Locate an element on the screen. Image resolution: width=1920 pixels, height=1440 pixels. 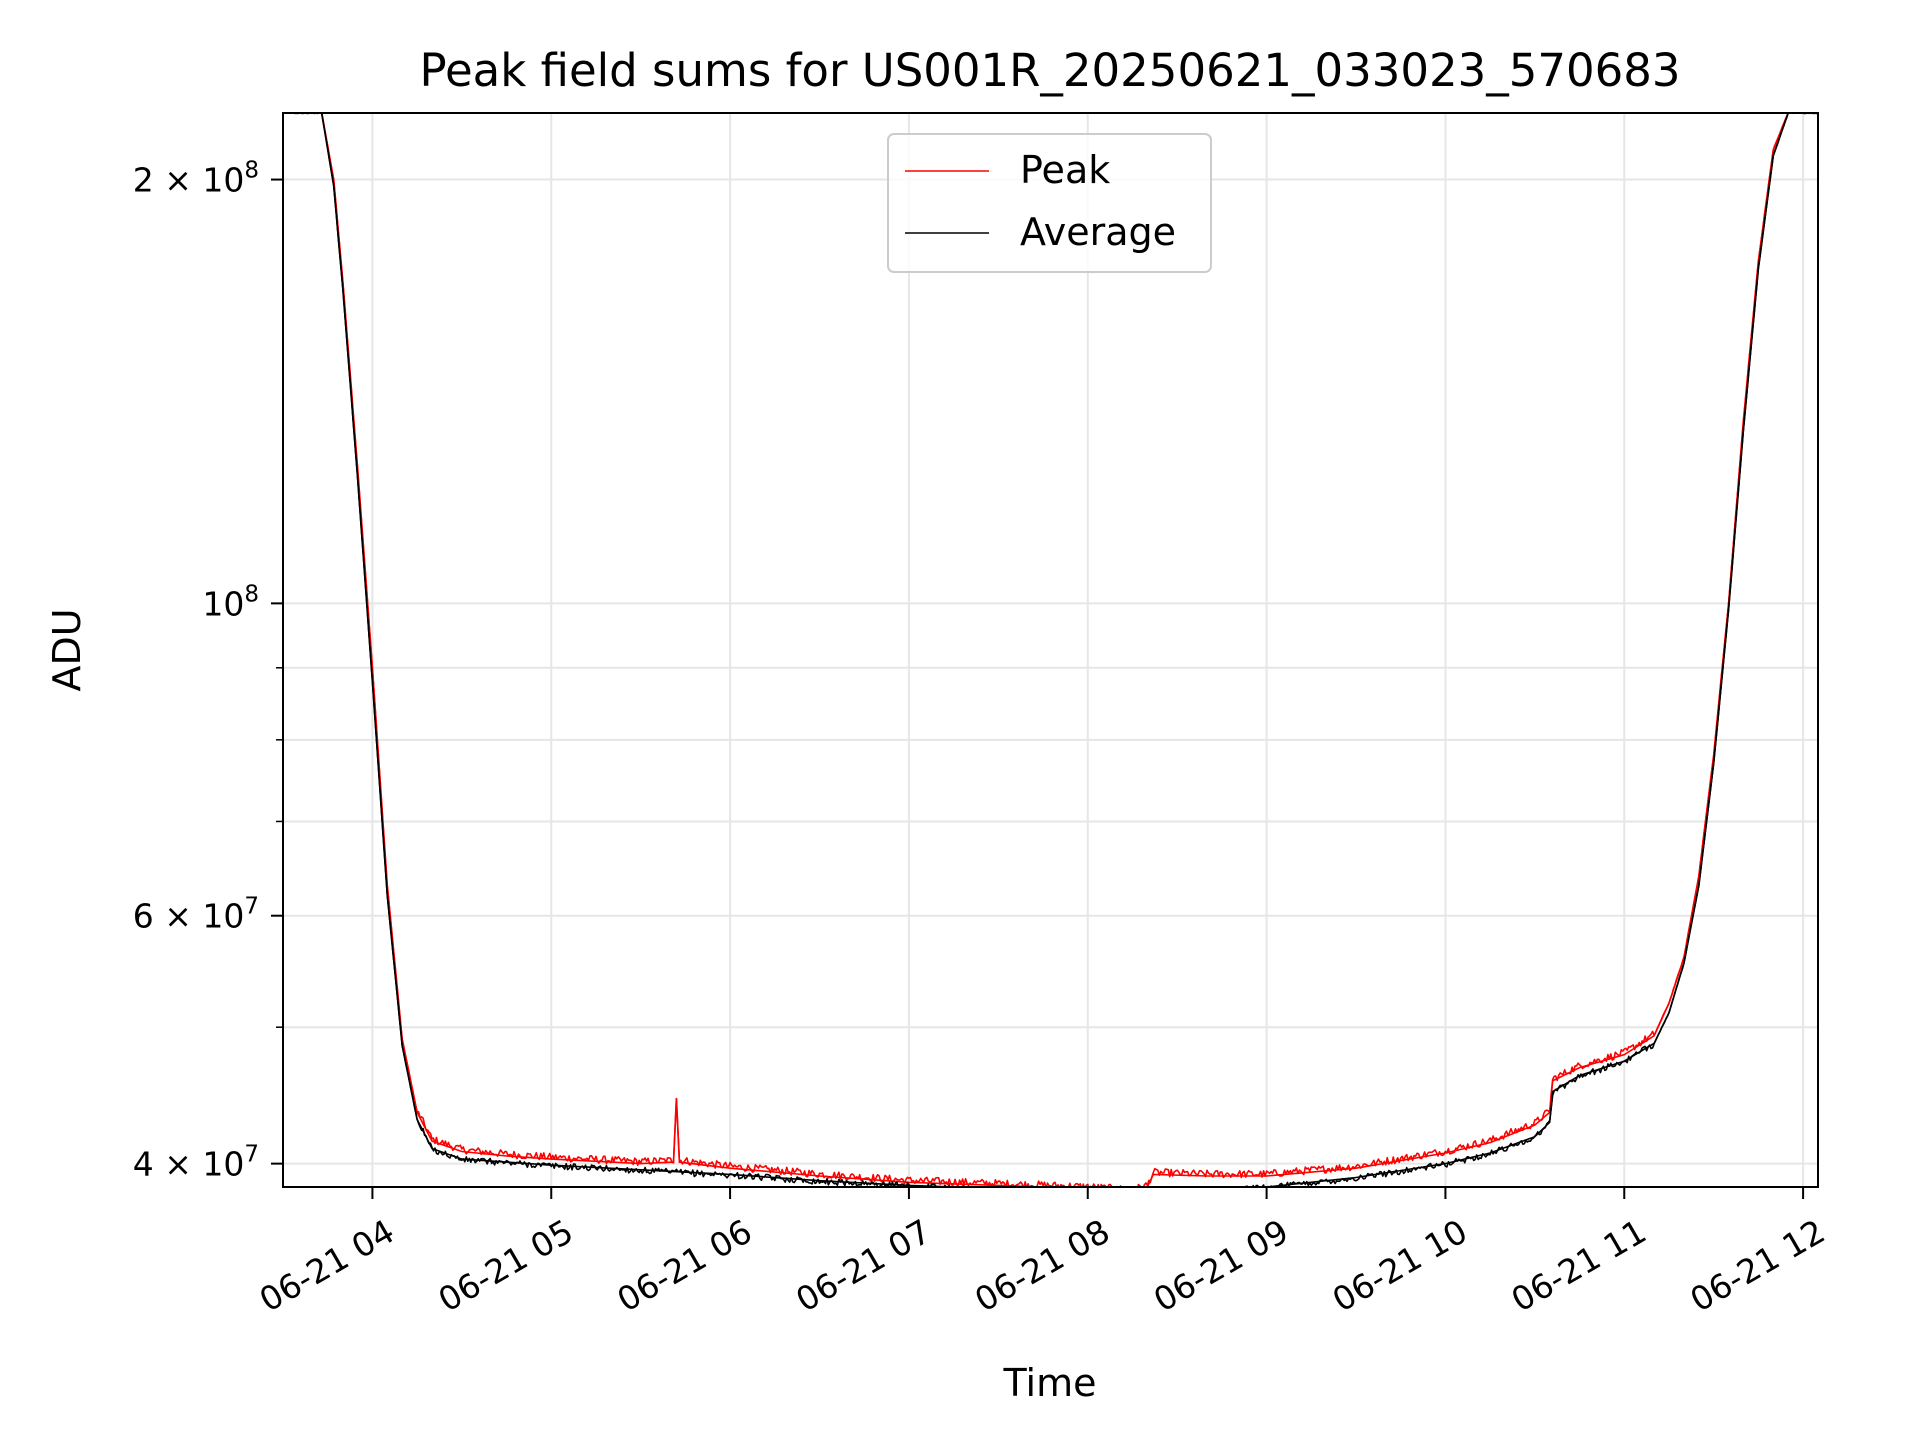
y-tick-base: 2 × 10 is located at coordinates (189, 180).